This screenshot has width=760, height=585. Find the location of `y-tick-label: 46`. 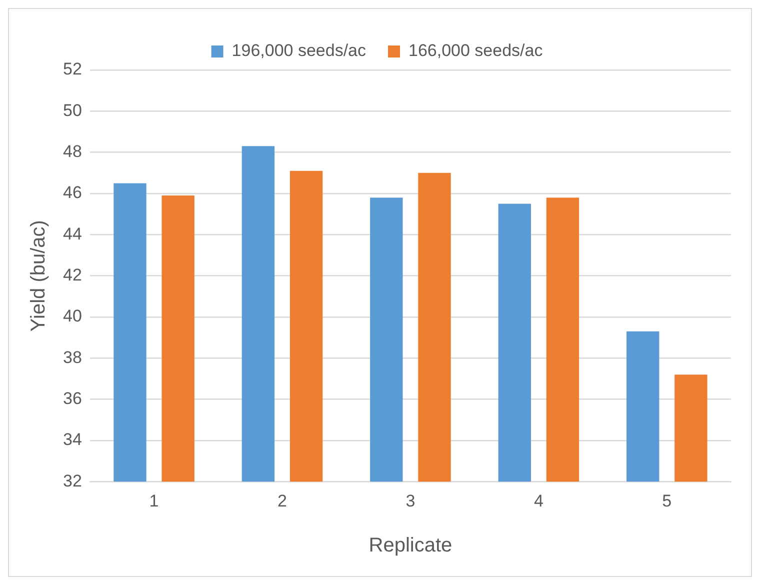

y-tick-label: 46 is located at coordinates (72, 192).